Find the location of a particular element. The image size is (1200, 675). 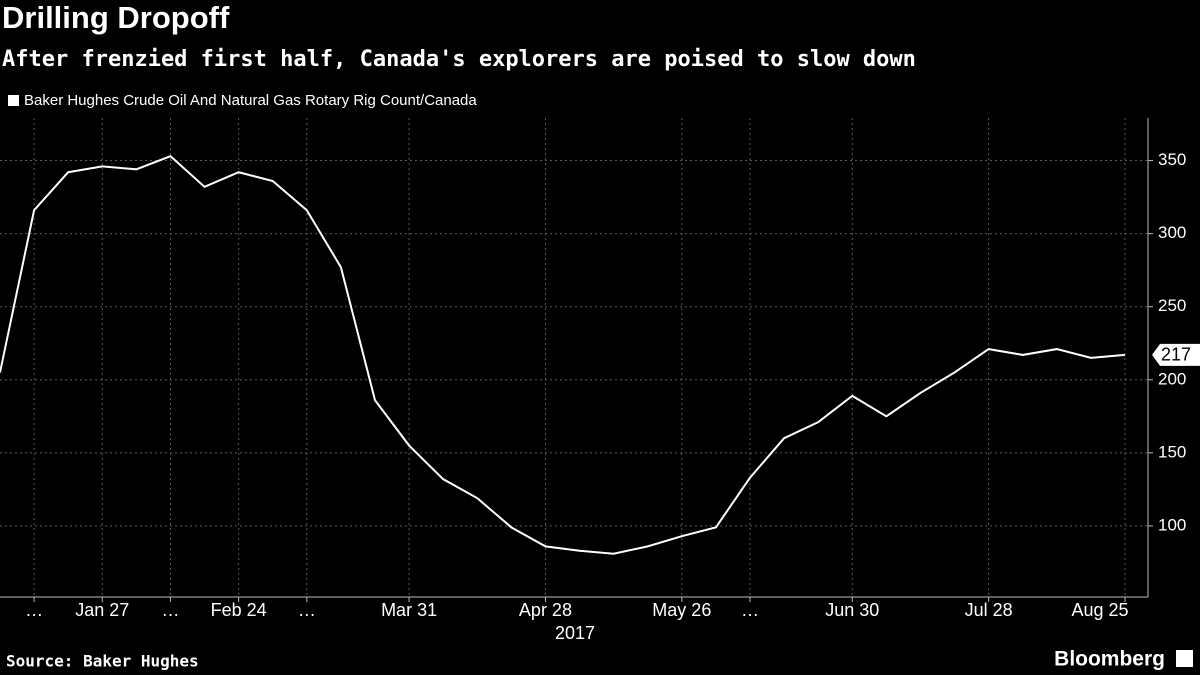

value-tag is located at coordinates (1176, 354).